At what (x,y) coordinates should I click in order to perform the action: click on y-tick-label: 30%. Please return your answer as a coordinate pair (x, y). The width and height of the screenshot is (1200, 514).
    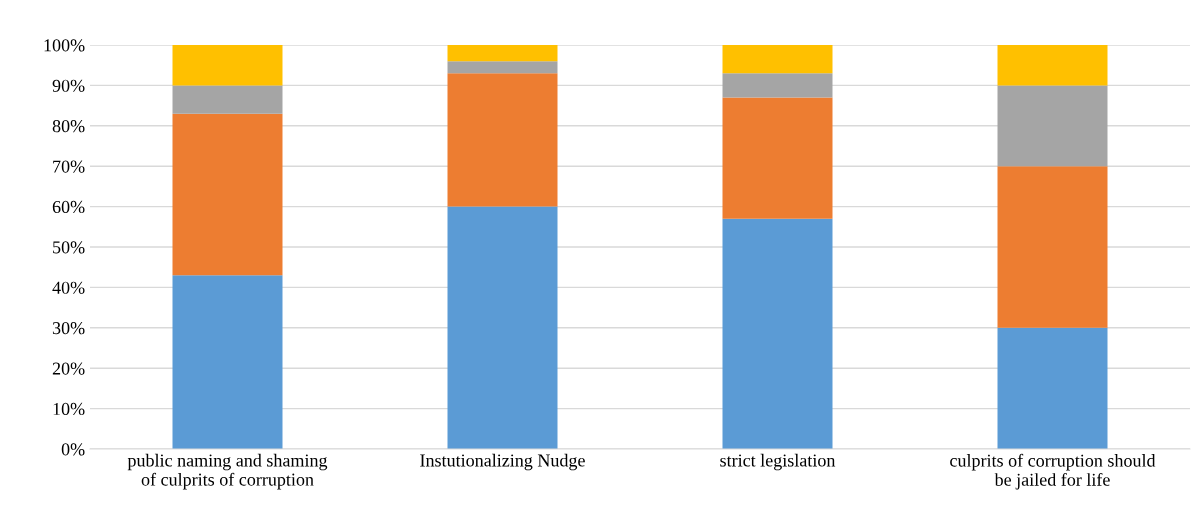
    Looking at the image, I should click on (68, 328).